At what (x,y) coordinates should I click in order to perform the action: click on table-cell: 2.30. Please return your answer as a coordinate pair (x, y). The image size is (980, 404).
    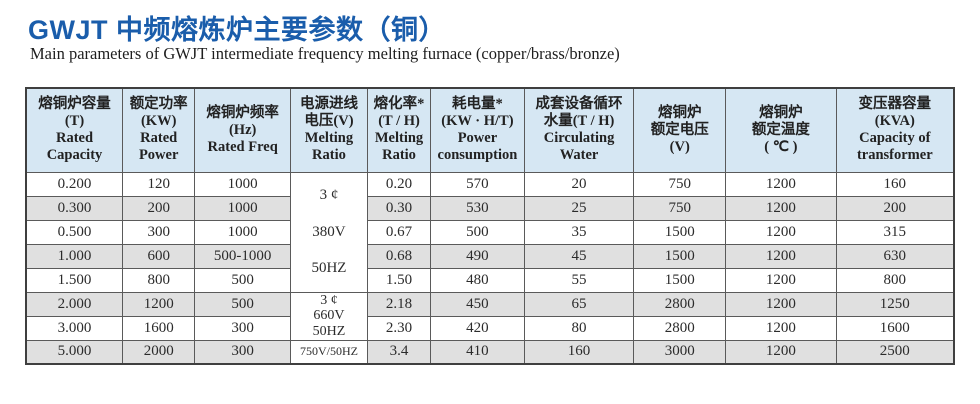
    Looking at the image, I should click on (399, 328).